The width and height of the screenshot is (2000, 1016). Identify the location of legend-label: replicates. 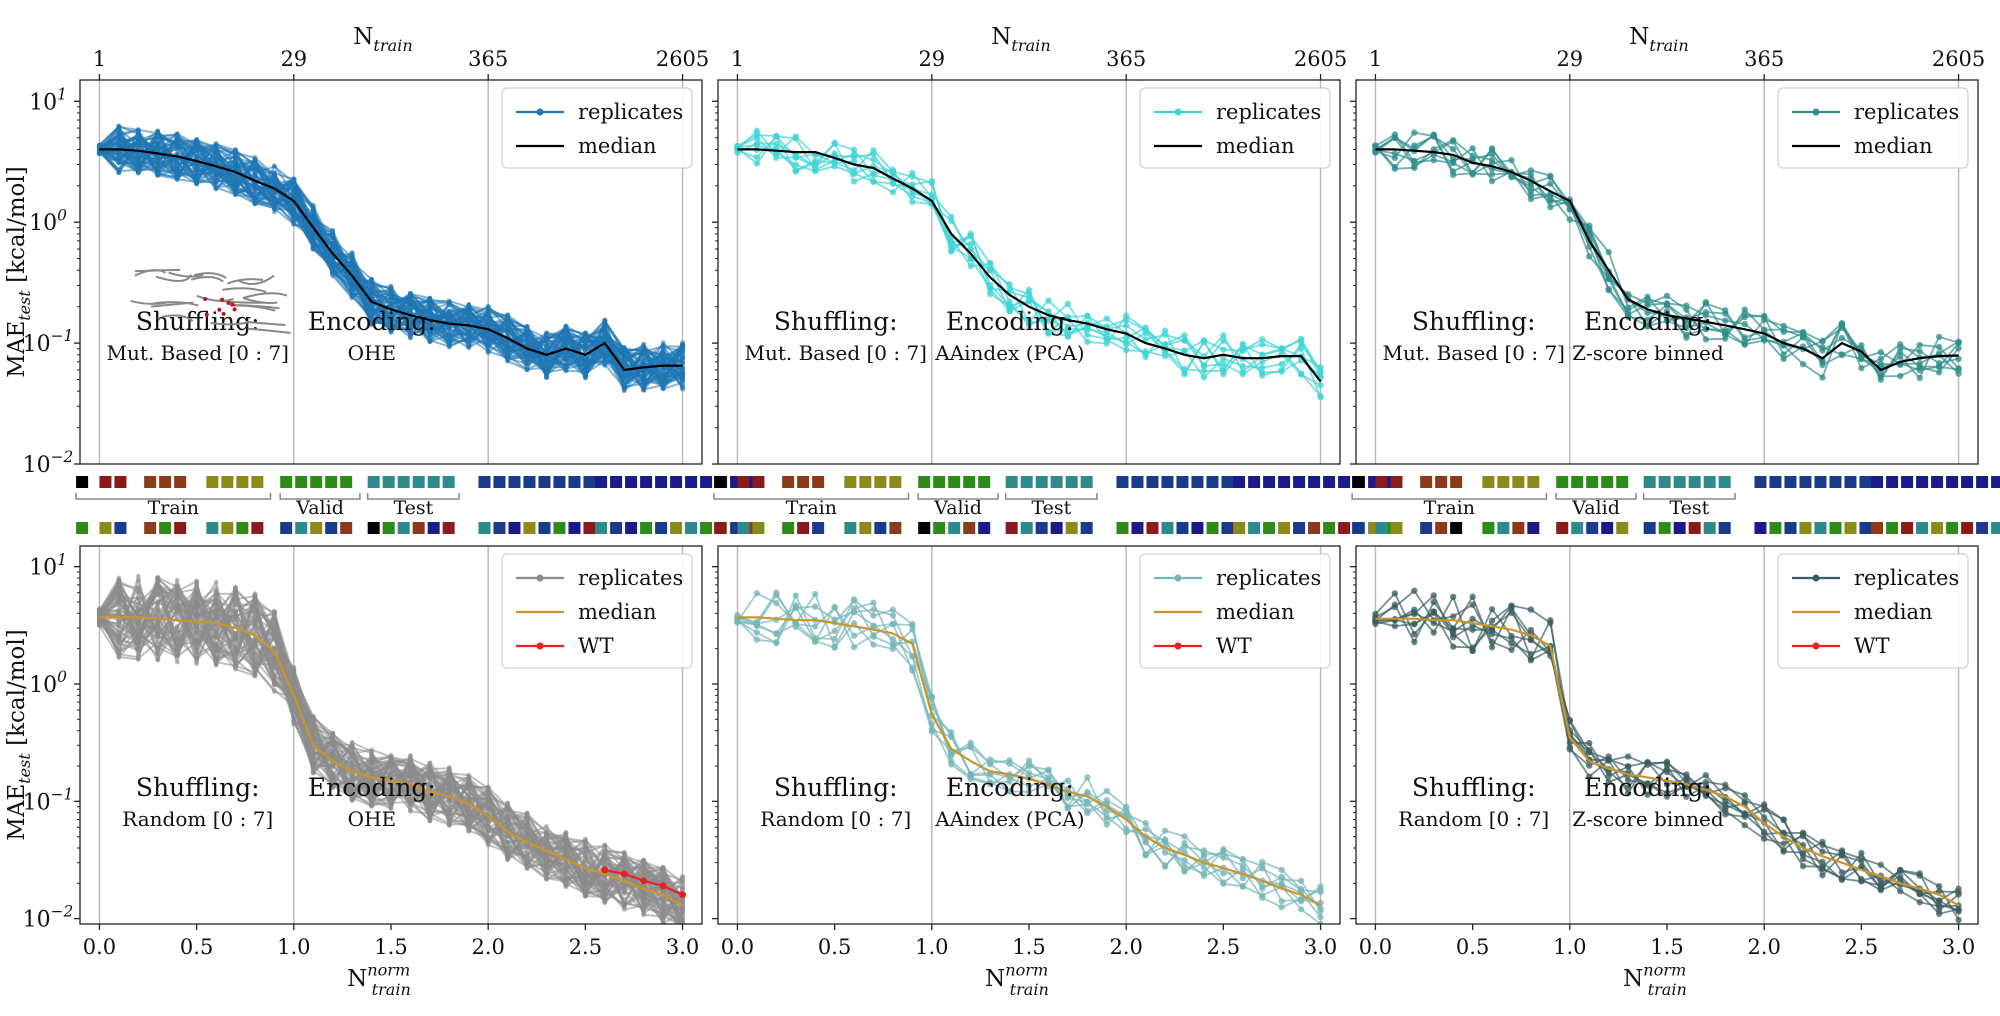
(630, 112).